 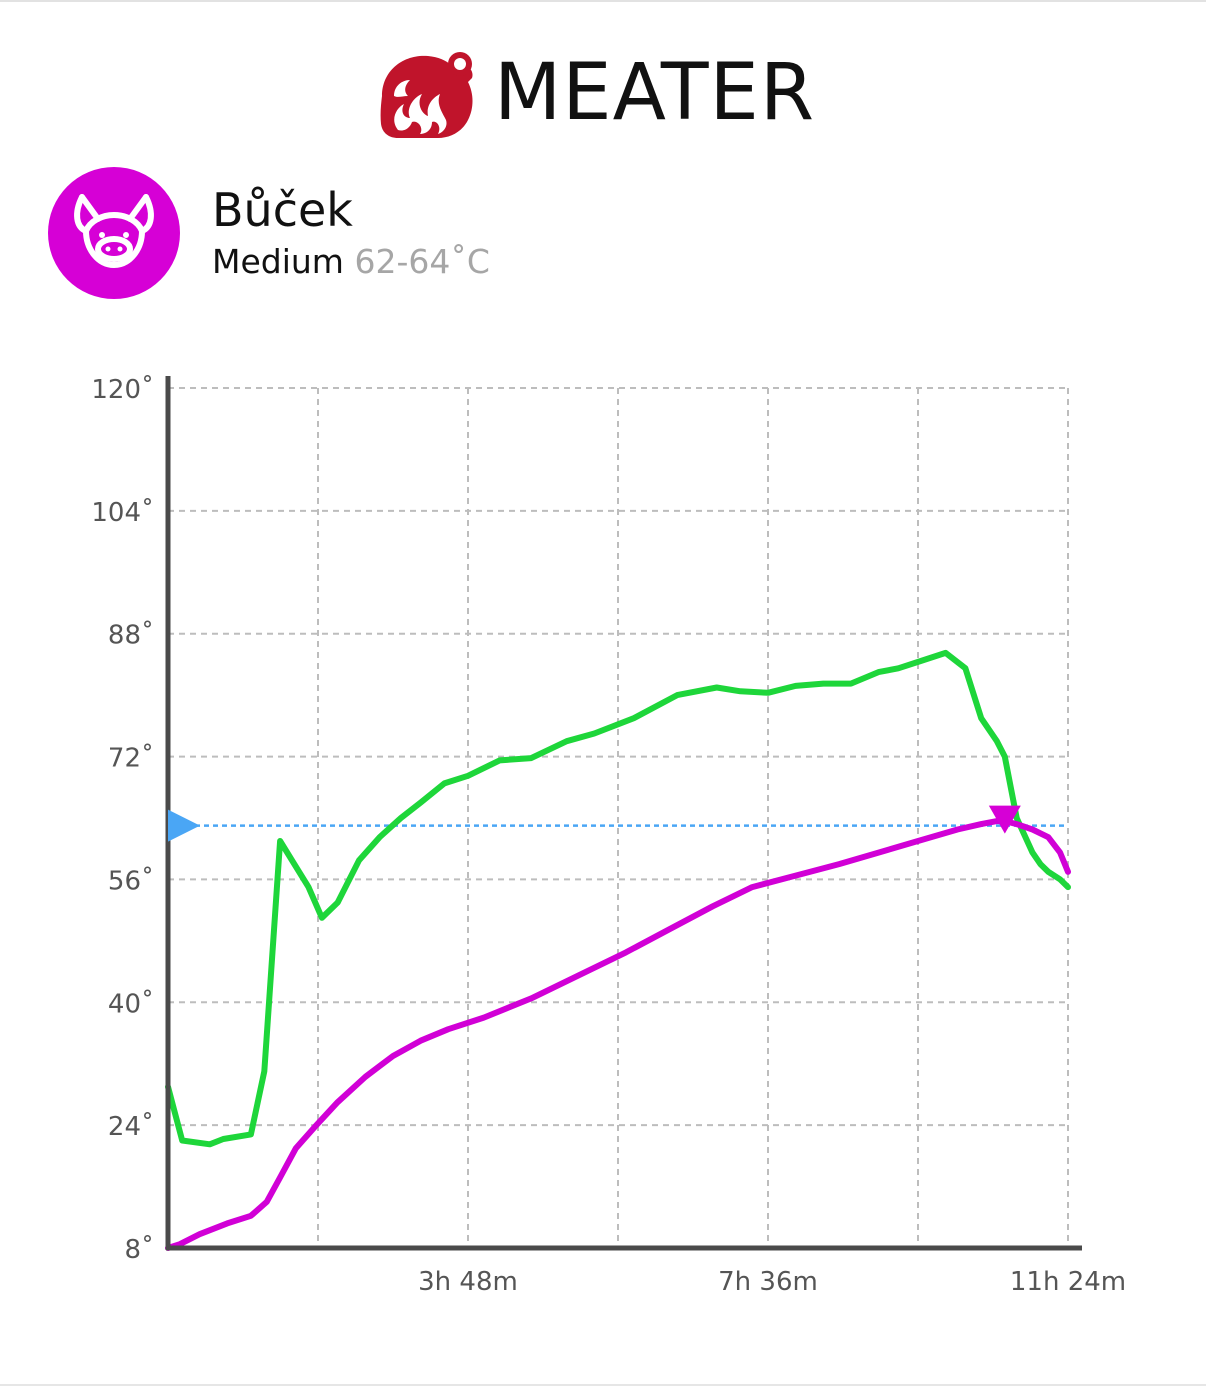 I want to click on y-tick-label: 120˚, so click(x=122, y=390).